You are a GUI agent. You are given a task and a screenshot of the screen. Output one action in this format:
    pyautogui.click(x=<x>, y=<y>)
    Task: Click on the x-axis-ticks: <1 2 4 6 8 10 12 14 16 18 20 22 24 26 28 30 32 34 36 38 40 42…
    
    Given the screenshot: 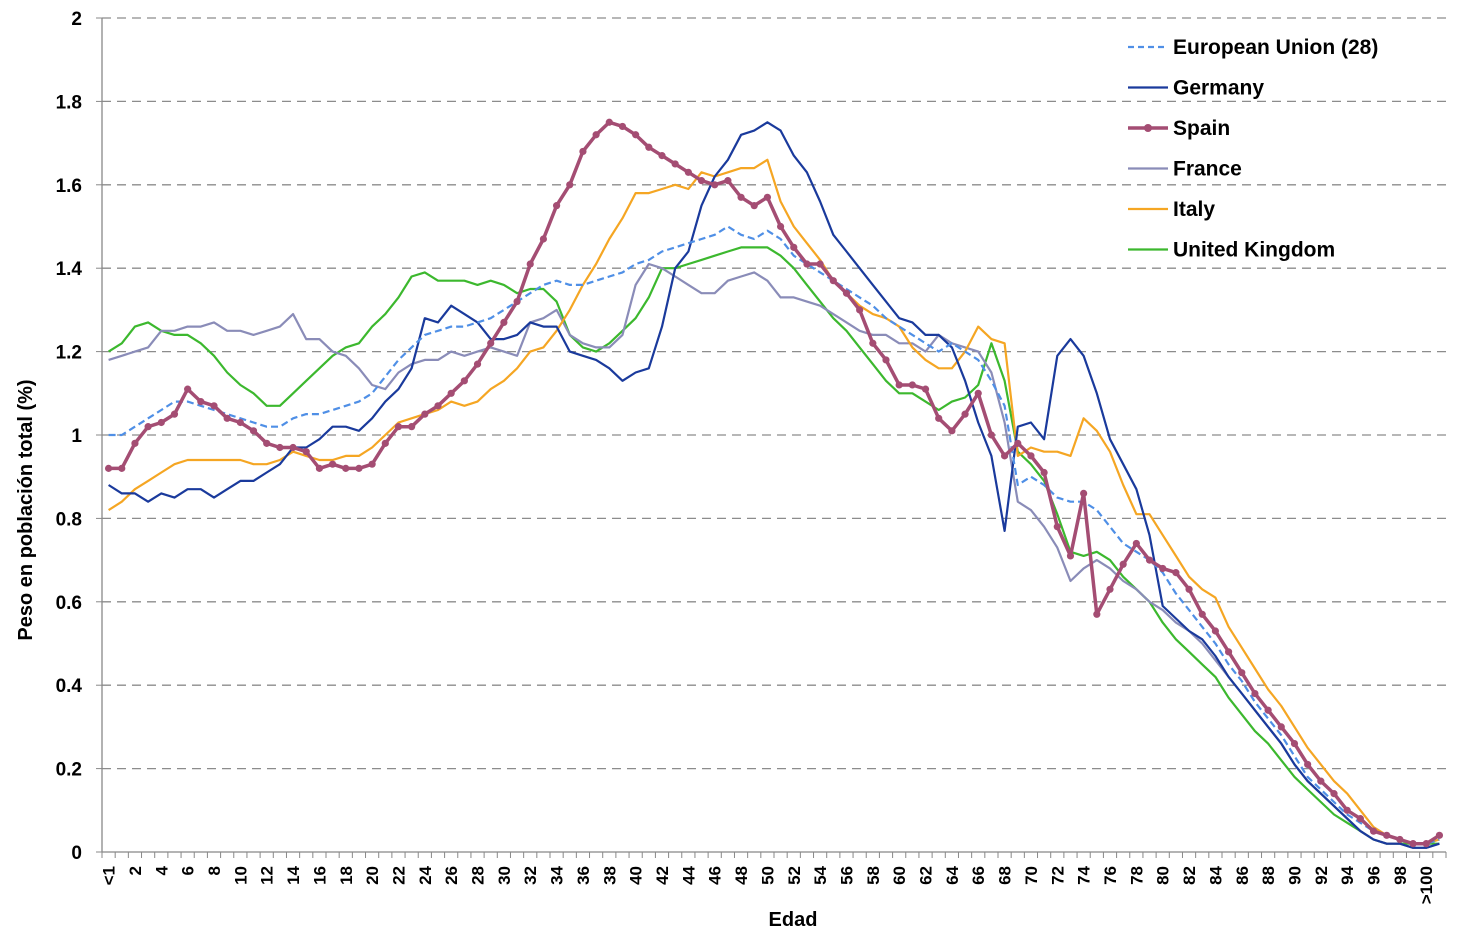 What is the action you would take?
    pyautogui.click(x=773, y=878)
    